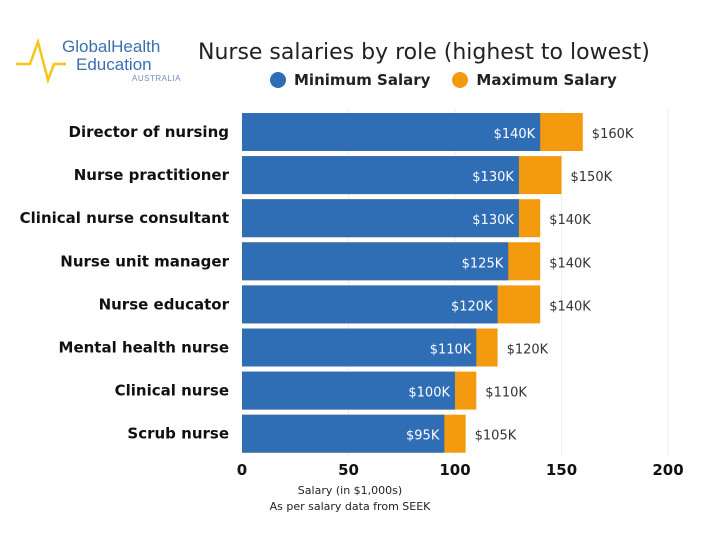 Image resolution: width=720 pixels, height=539 pixels. Describe the element at coordinates (546, 80) in the screenshot. I see `legend-label-max: Maximum Salary` at that location.